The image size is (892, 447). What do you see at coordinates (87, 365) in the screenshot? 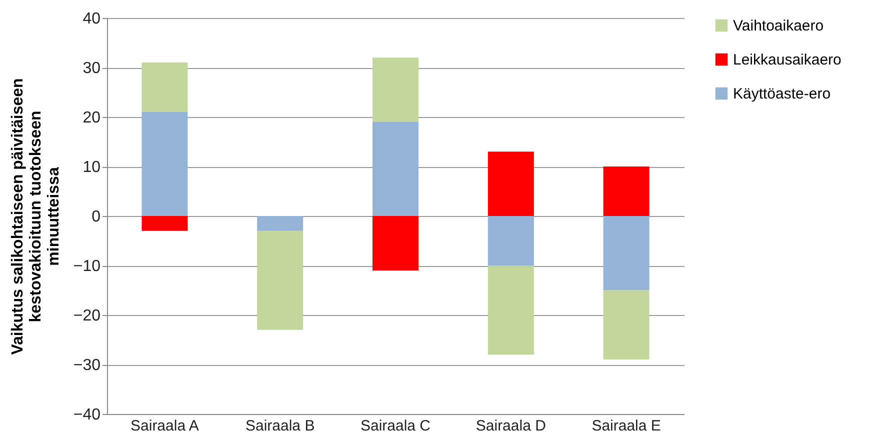
I see `y-tick-label: −30` at bounding box center [87, 365].